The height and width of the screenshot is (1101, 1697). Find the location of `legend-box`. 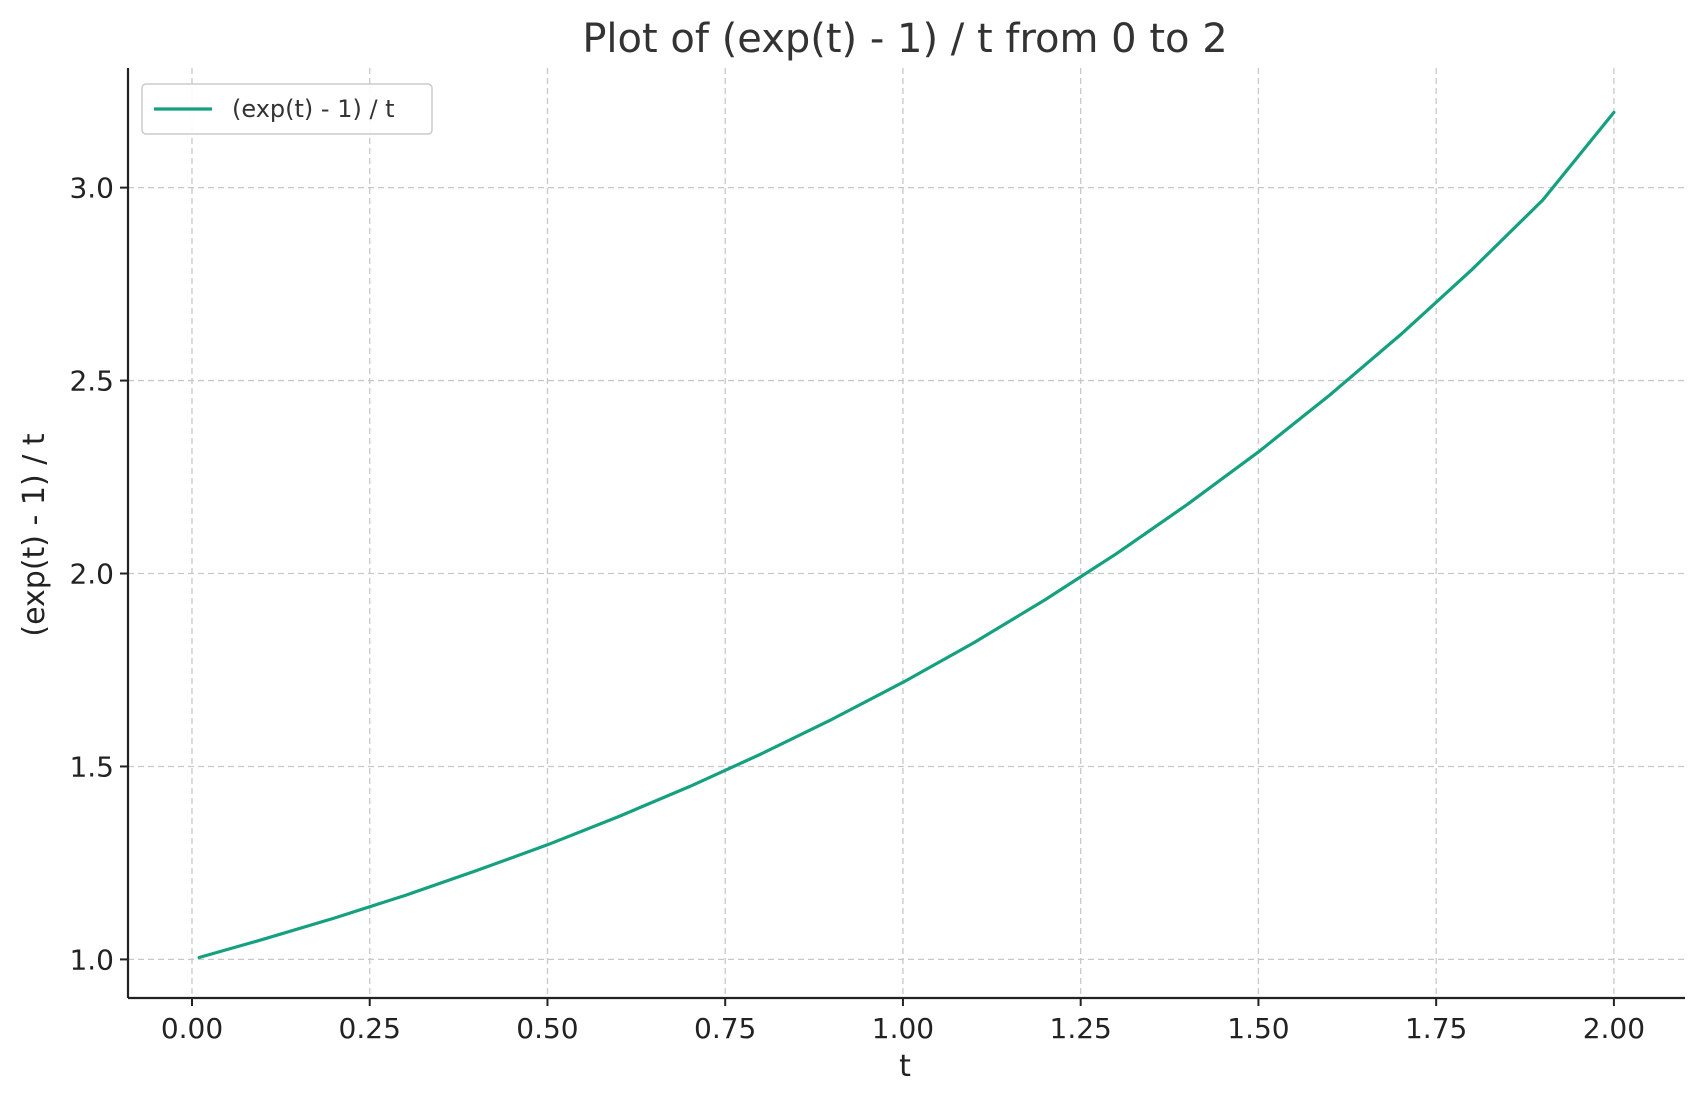

legend-box is located at coordinates (287, 109).